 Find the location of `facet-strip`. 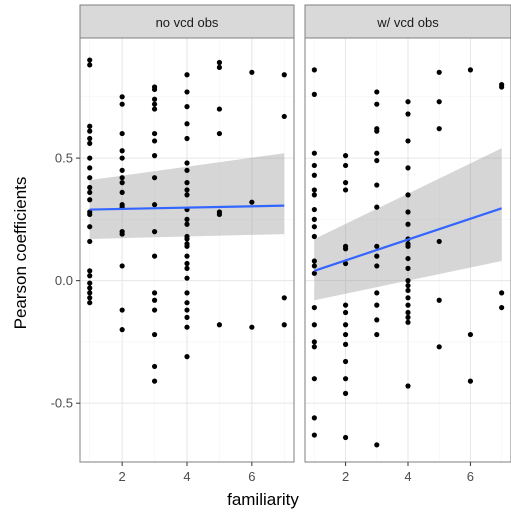

facet-strip is located at coordinates (187, 21).